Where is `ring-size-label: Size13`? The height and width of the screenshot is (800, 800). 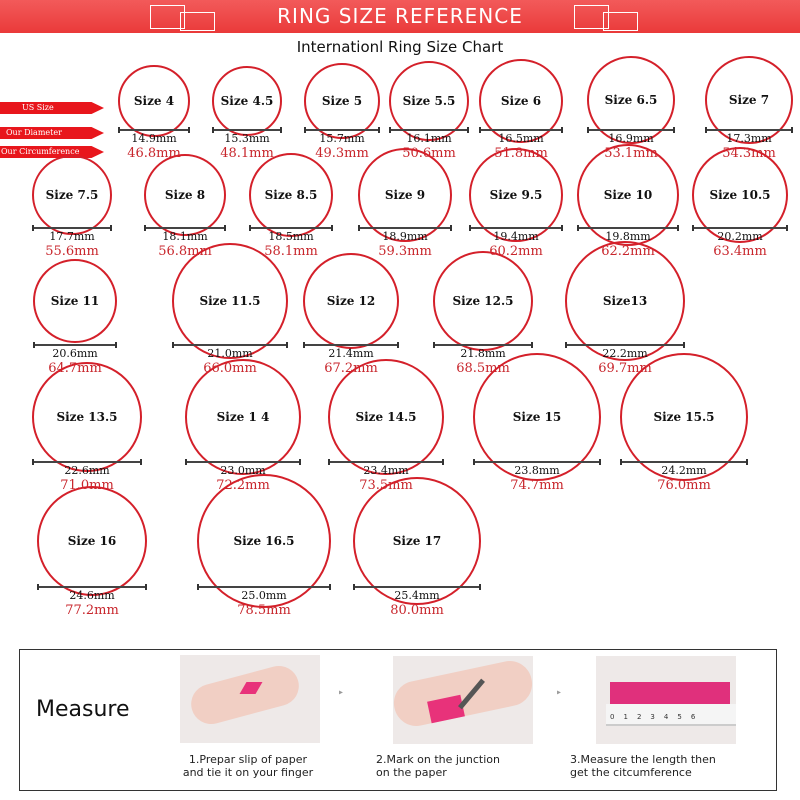
ring-size-label: Size13 is located at coordinates (625, 301).